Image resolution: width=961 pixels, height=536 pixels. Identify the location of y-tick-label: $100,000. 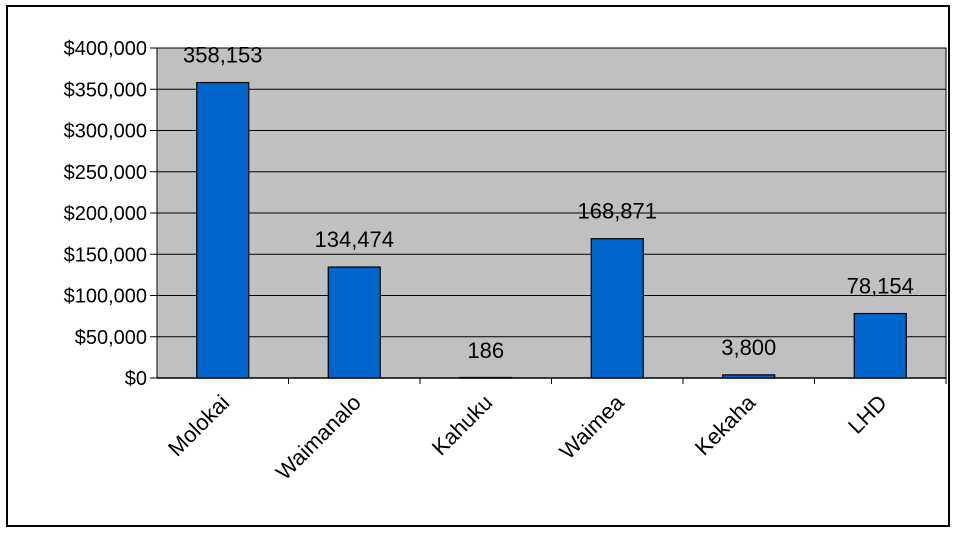
(105, 297).